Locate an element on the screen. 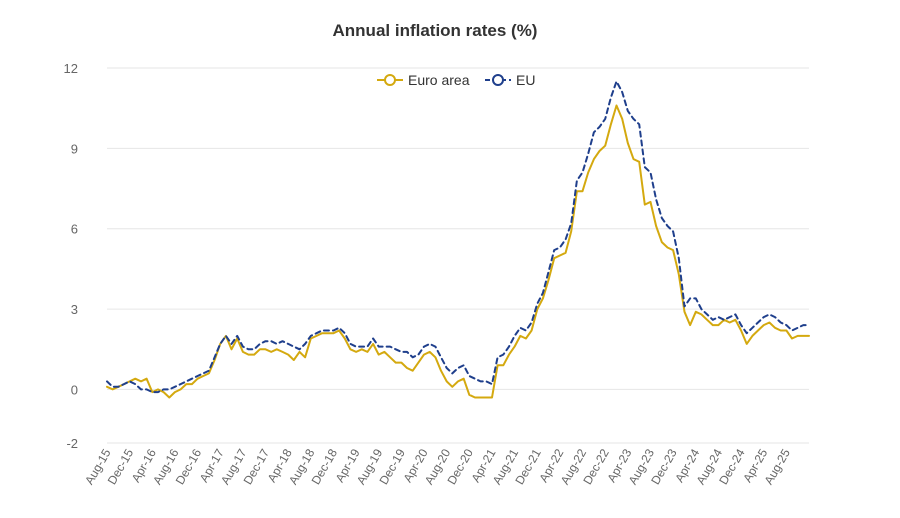 This screenshot has height=518, width=900. y-axis: -2 0 3 6 9 12 is located at coordinates (71, 256).